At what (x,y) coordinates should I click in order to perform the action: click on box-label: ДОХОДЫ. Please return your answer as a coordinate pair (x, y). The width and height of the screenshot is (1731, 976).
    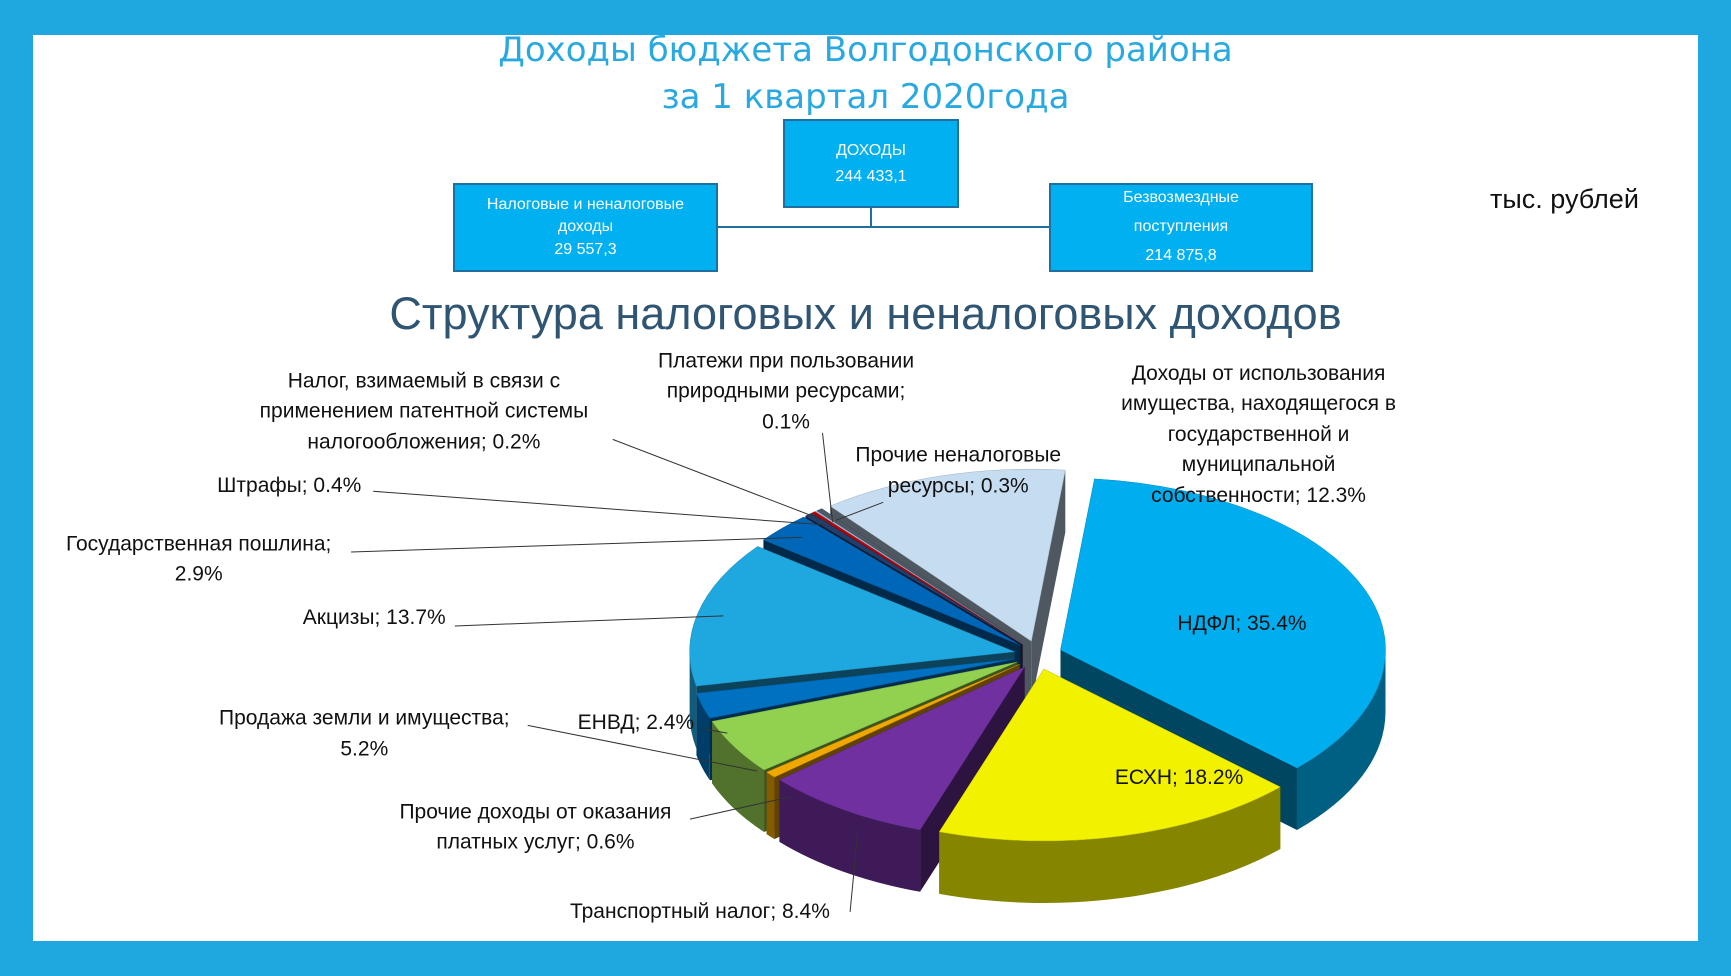
    Looking at the image, I should click on (871, 150).